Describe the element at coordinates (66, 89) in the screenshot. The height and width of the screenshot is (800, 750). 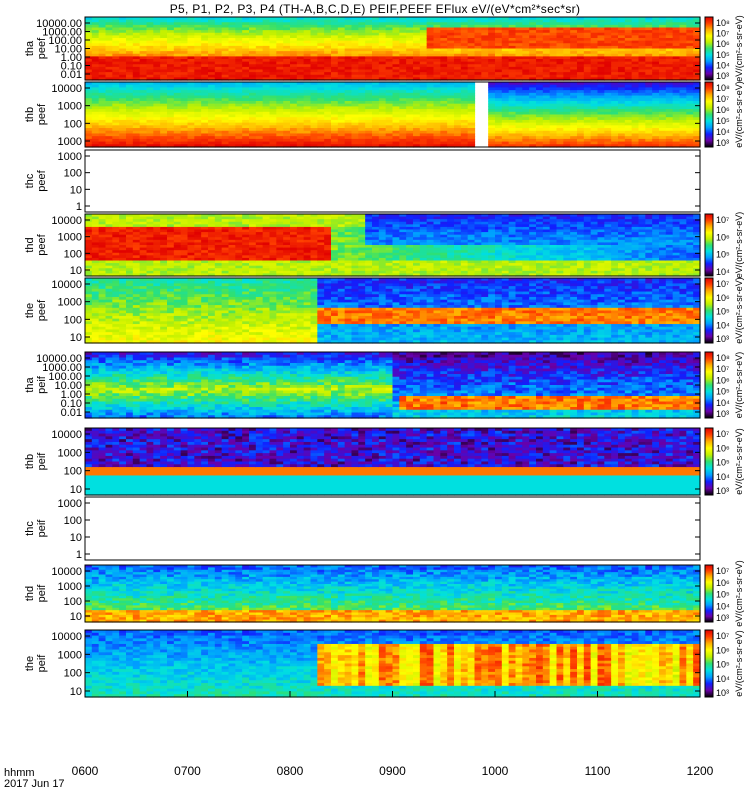
I see `y-tick-label: 10000` at that location.